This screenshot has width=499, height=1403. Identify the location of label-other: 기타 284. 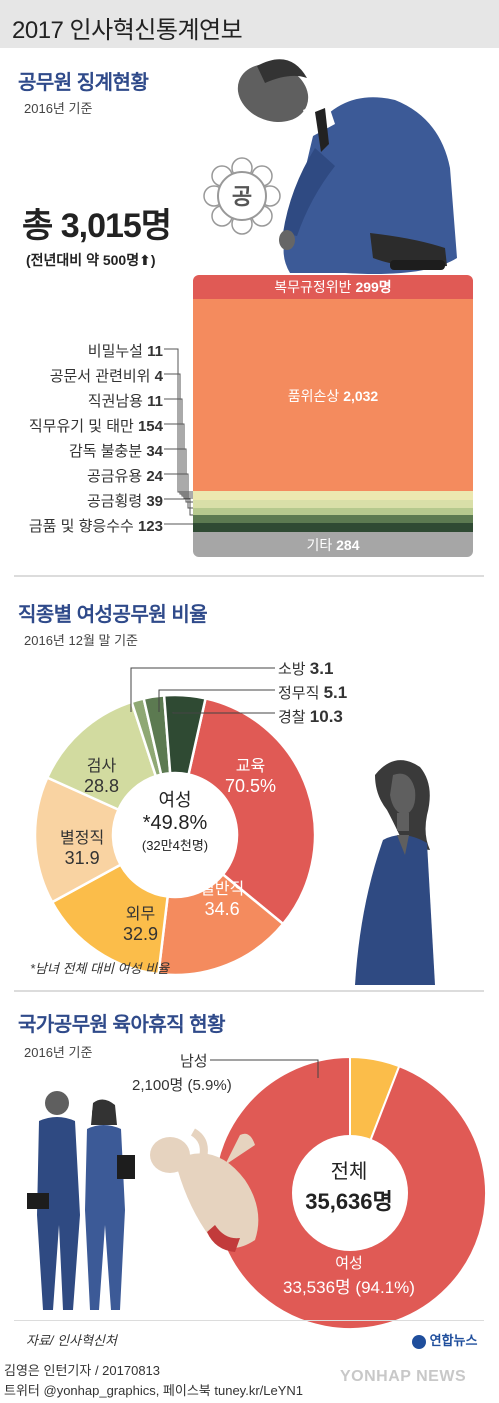
(333, 545).